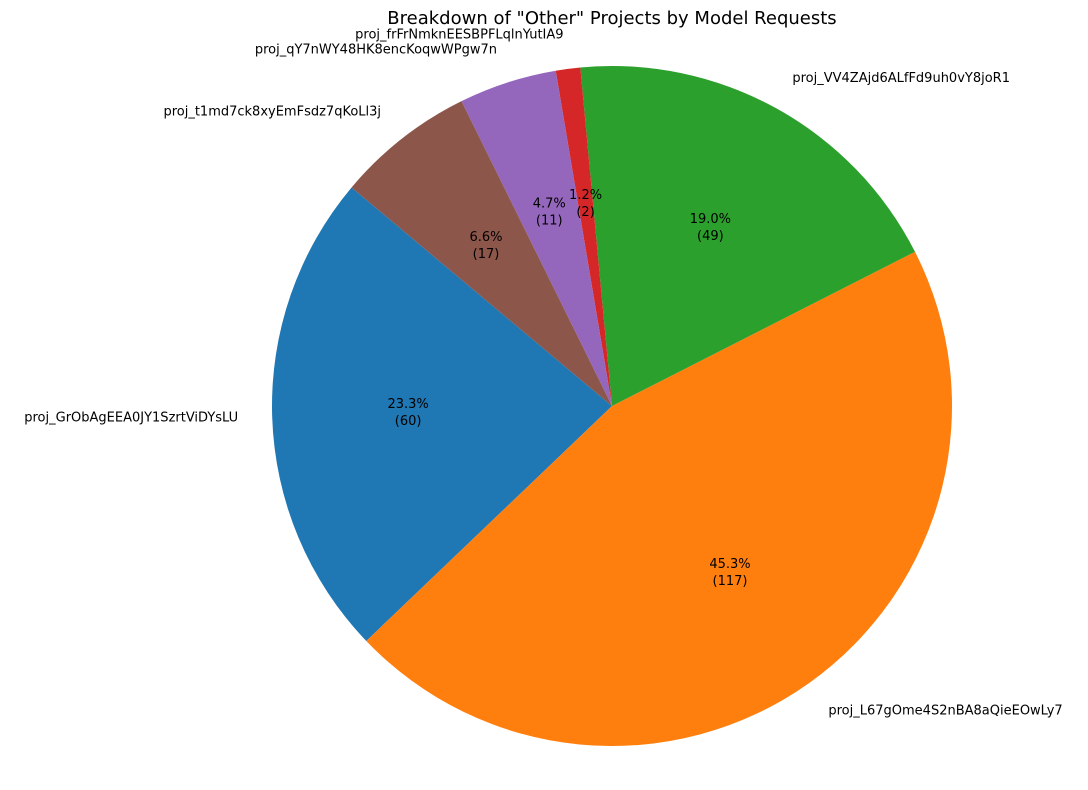 Image resolution: width=1088 pixels, height=790 pixels. What do you see at coordinates (710, 236) in the screenshot?
I see `slice-count-2: (49)` at bounding box center [710, 236].